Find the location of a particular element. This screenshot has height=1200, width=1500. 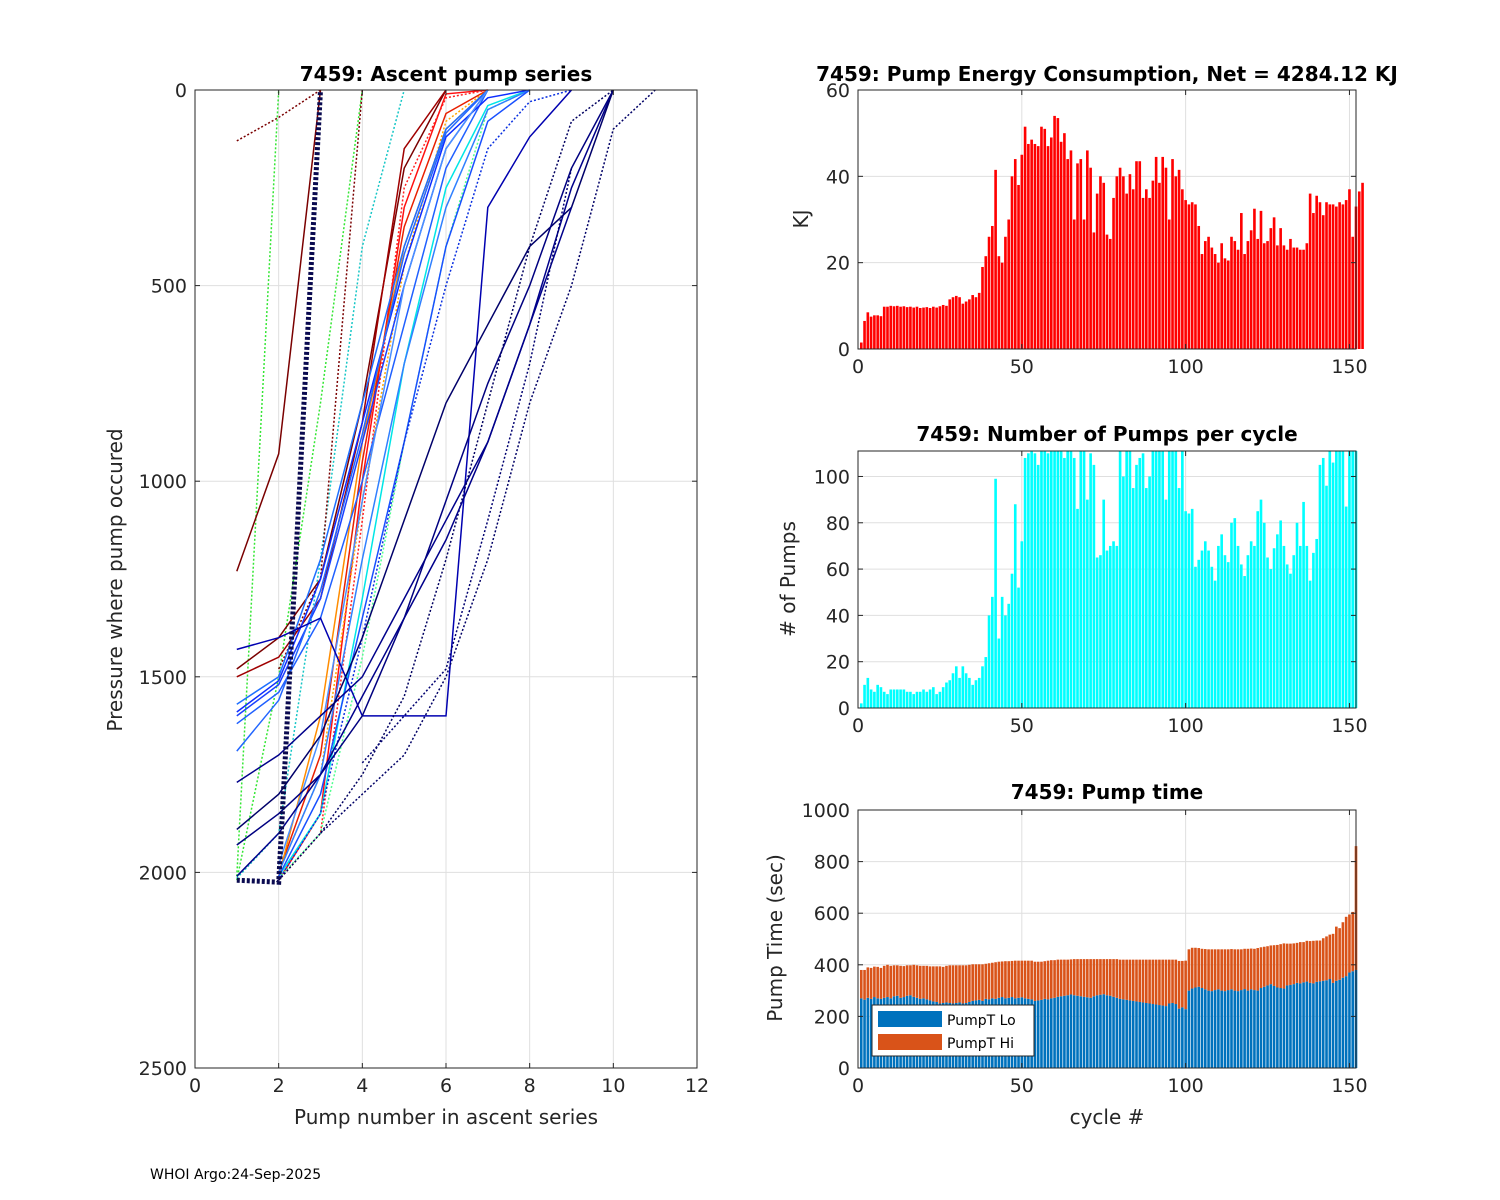

pumps-chart-title: 7459: Number of Pumps per cycle is located at coordinates (1106, 434).